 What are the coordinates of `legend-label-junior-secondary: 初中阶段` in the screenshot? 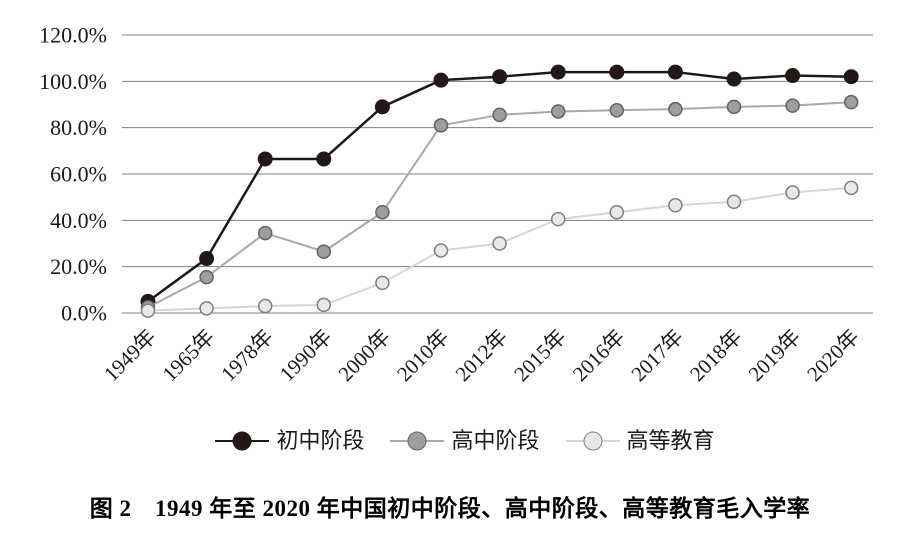 It's located at (320, 440).